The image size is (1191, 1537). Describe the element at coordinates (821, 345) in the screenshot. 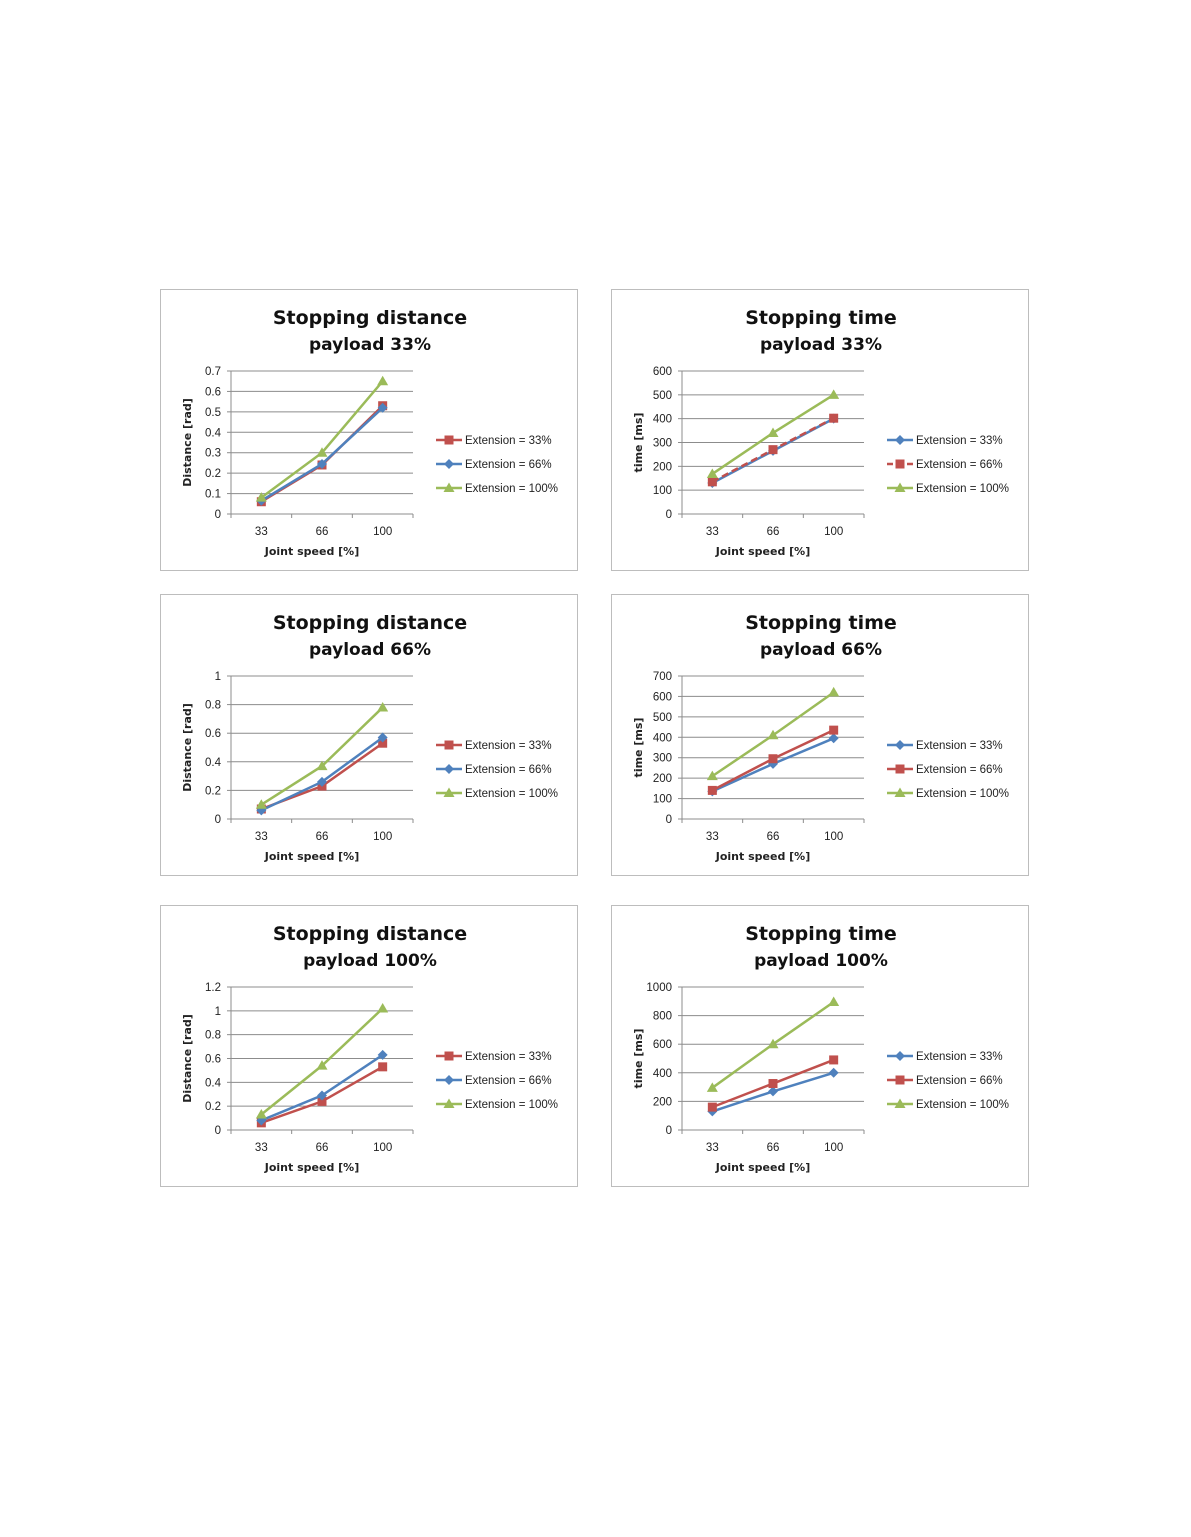

I see `chart-subtitle: payload 33%` at that location.